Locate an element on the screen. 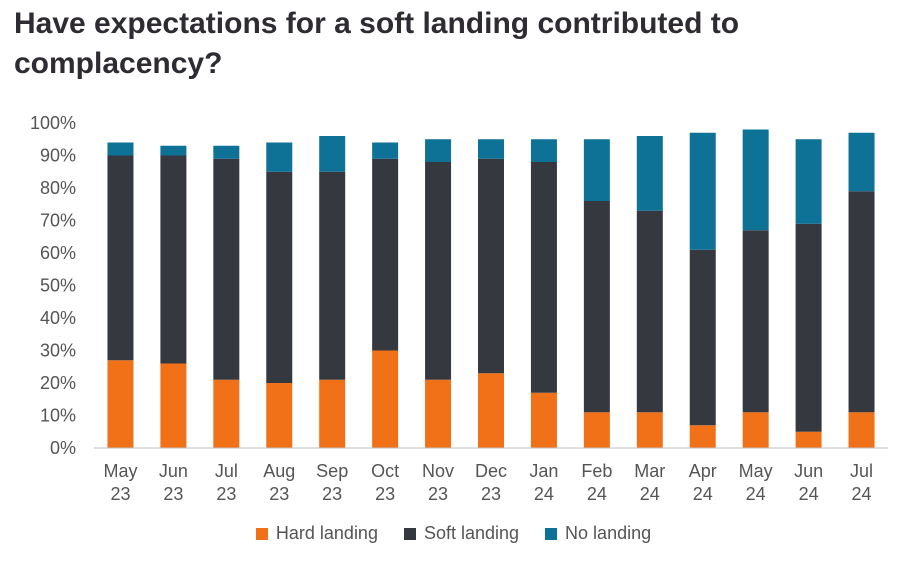 The image size is (907, 562). x-tick-label: Aug 23 is located at coordinates (279, 482).